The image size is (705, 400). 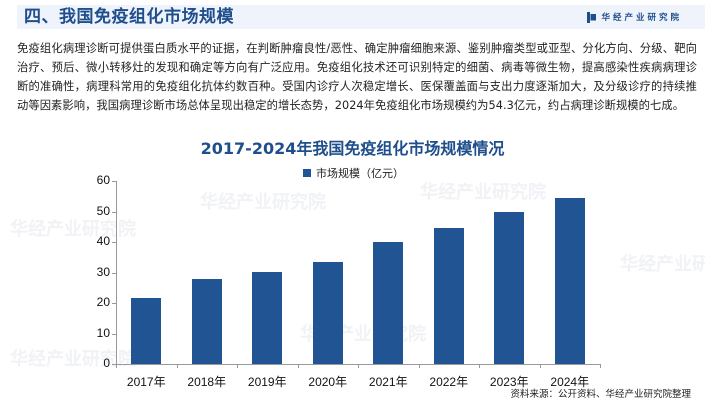 I want to click on legend-swatch-icon, so click(x=307, y=173).